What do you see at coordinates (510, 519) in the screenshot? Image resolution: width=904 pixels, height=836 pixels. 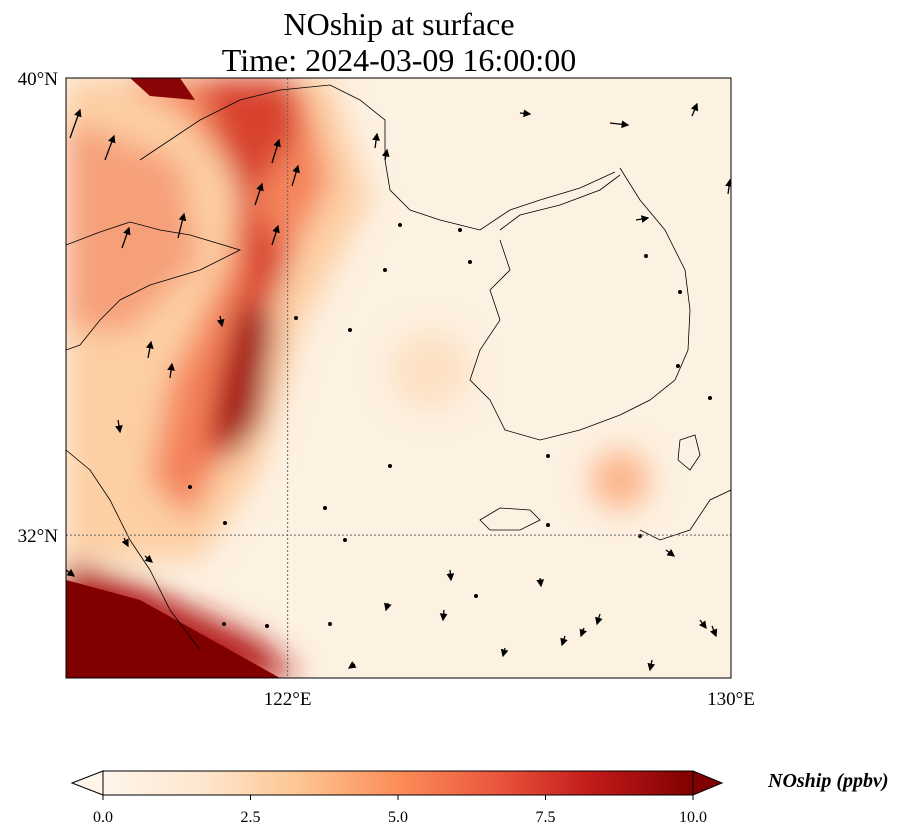 I see `coastline-jeju` at bounding box center [510, 519].